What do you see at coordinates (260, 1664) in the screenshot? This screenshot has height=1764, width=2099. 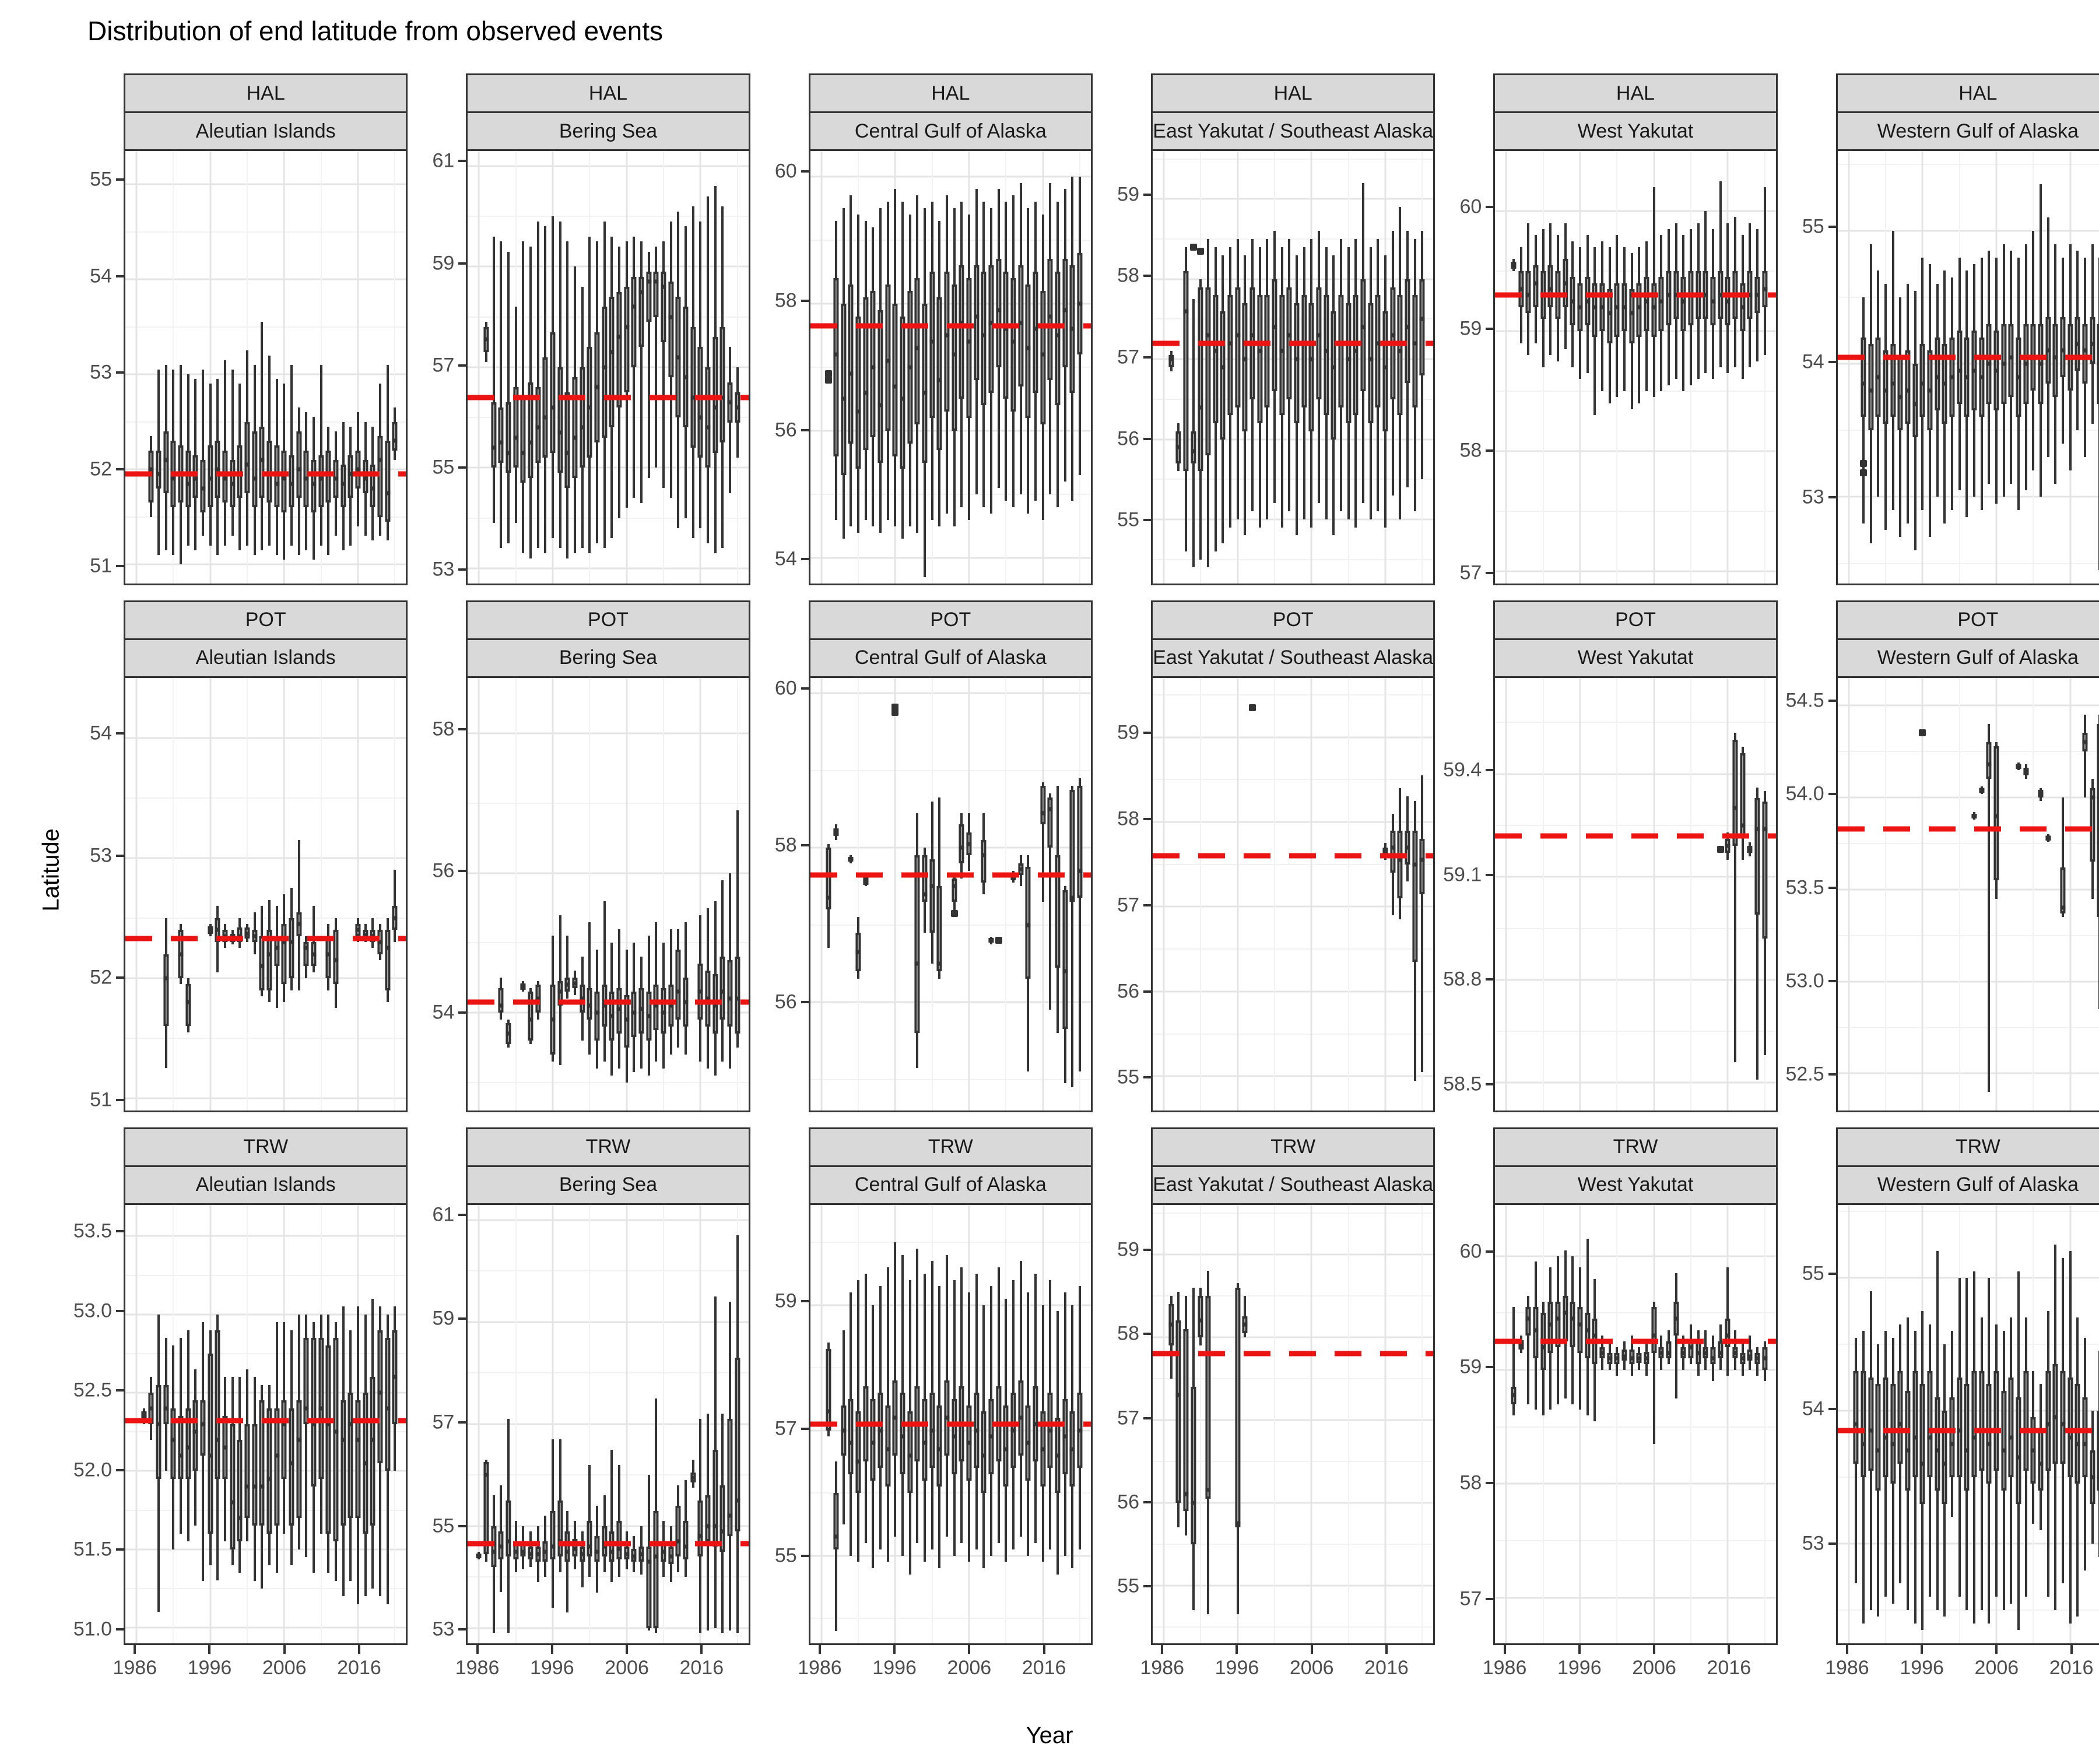 I see `x-axis: 1986 1996 2006 2016` at bounding box center [260, 1664].